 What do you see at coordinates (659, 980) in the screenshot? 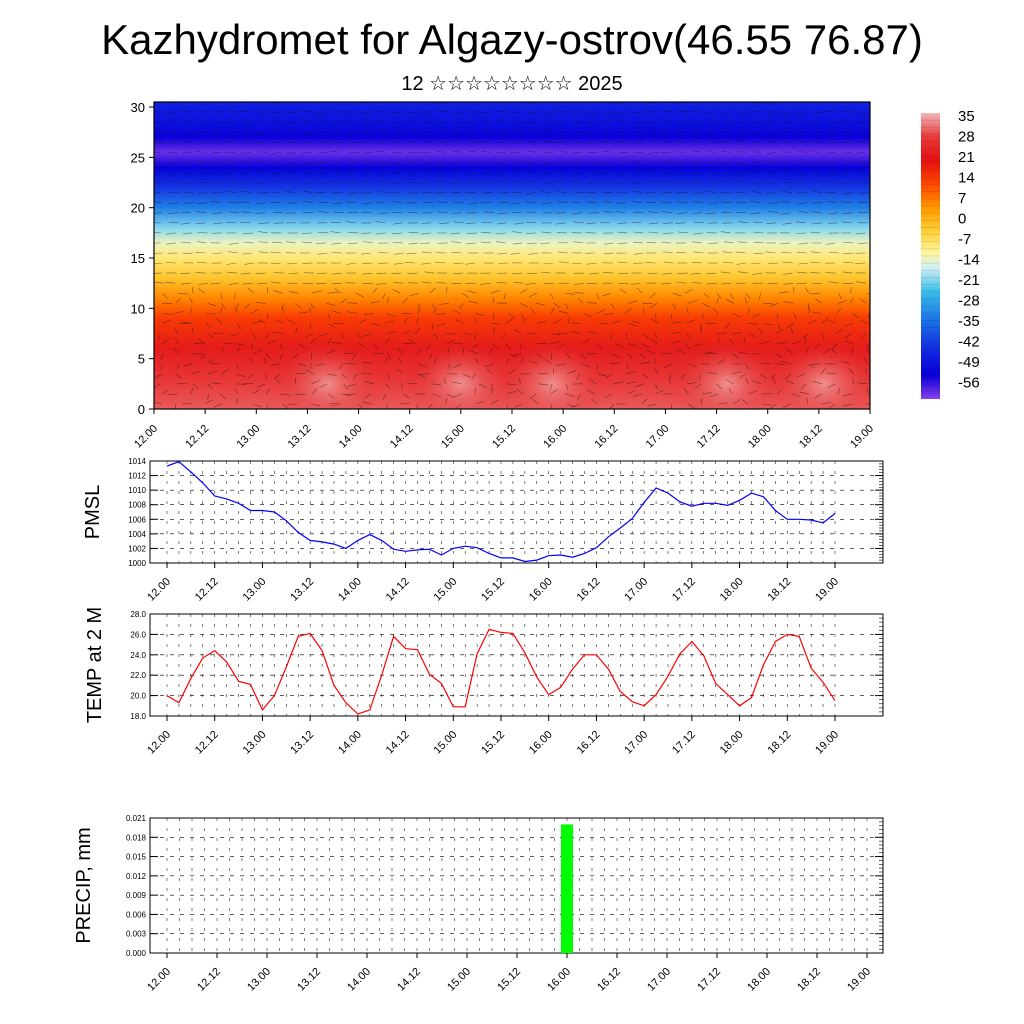
I see `x-tick-label: 17.00` at bounding box center [659, 980].